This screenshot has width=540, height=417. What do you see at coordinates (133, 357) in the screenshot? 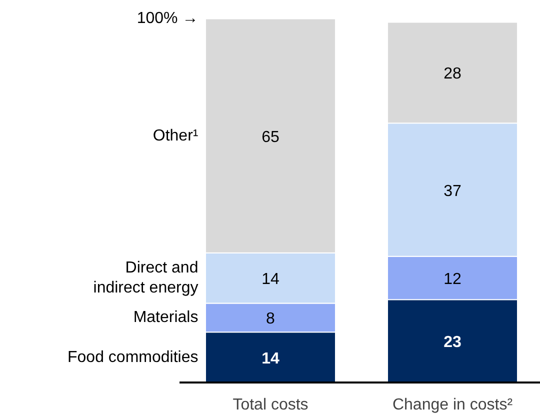
I see `series-label: Food commodities` at bounding box center [133, 357].